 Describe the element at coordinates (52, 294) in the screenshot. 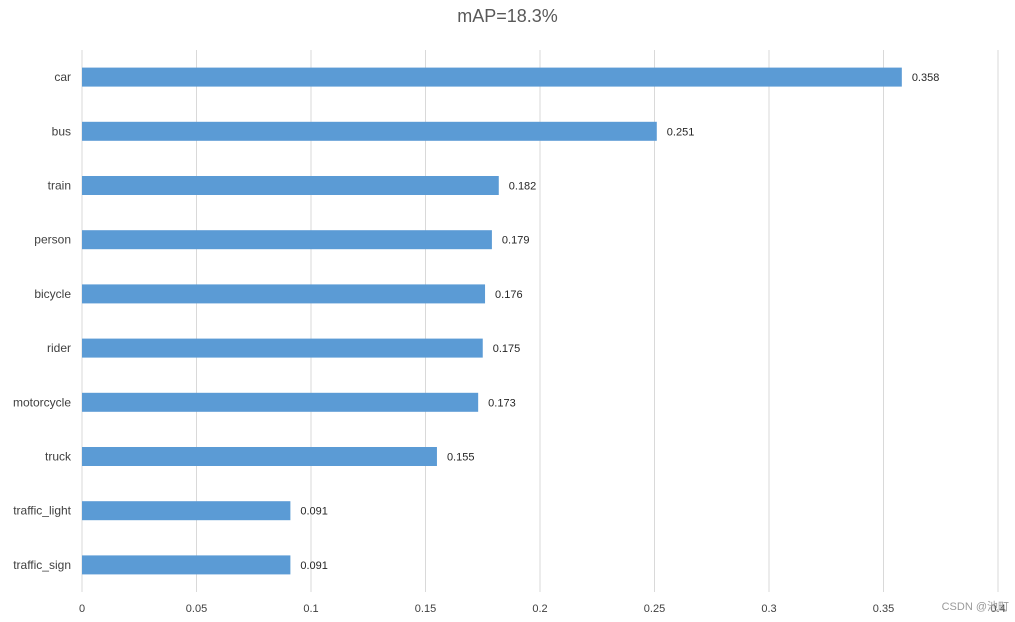

I see `category-label: bicycle` at that location.